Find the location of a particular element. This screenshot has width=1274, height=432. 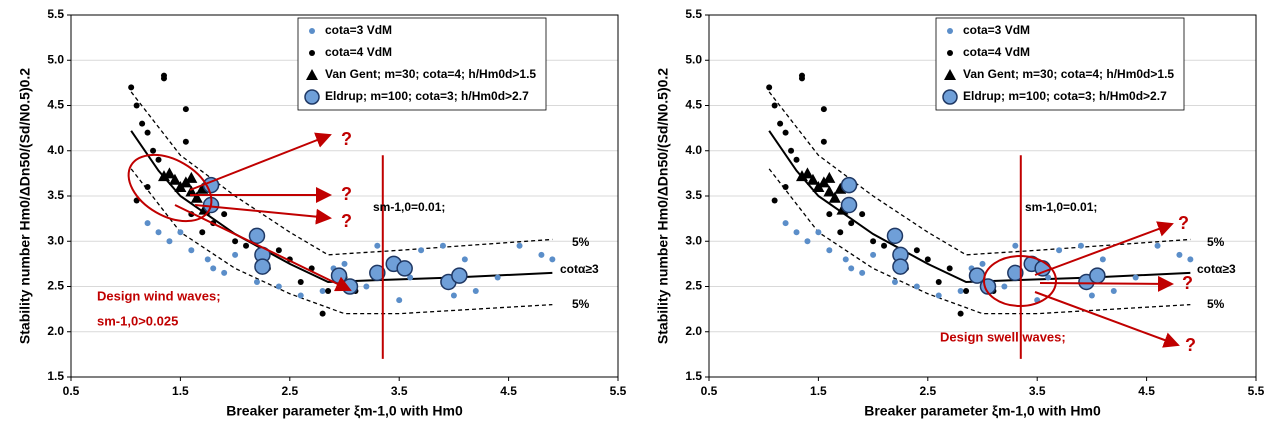

y-tick-label: 3.5 is located at coordinates (693, 195).